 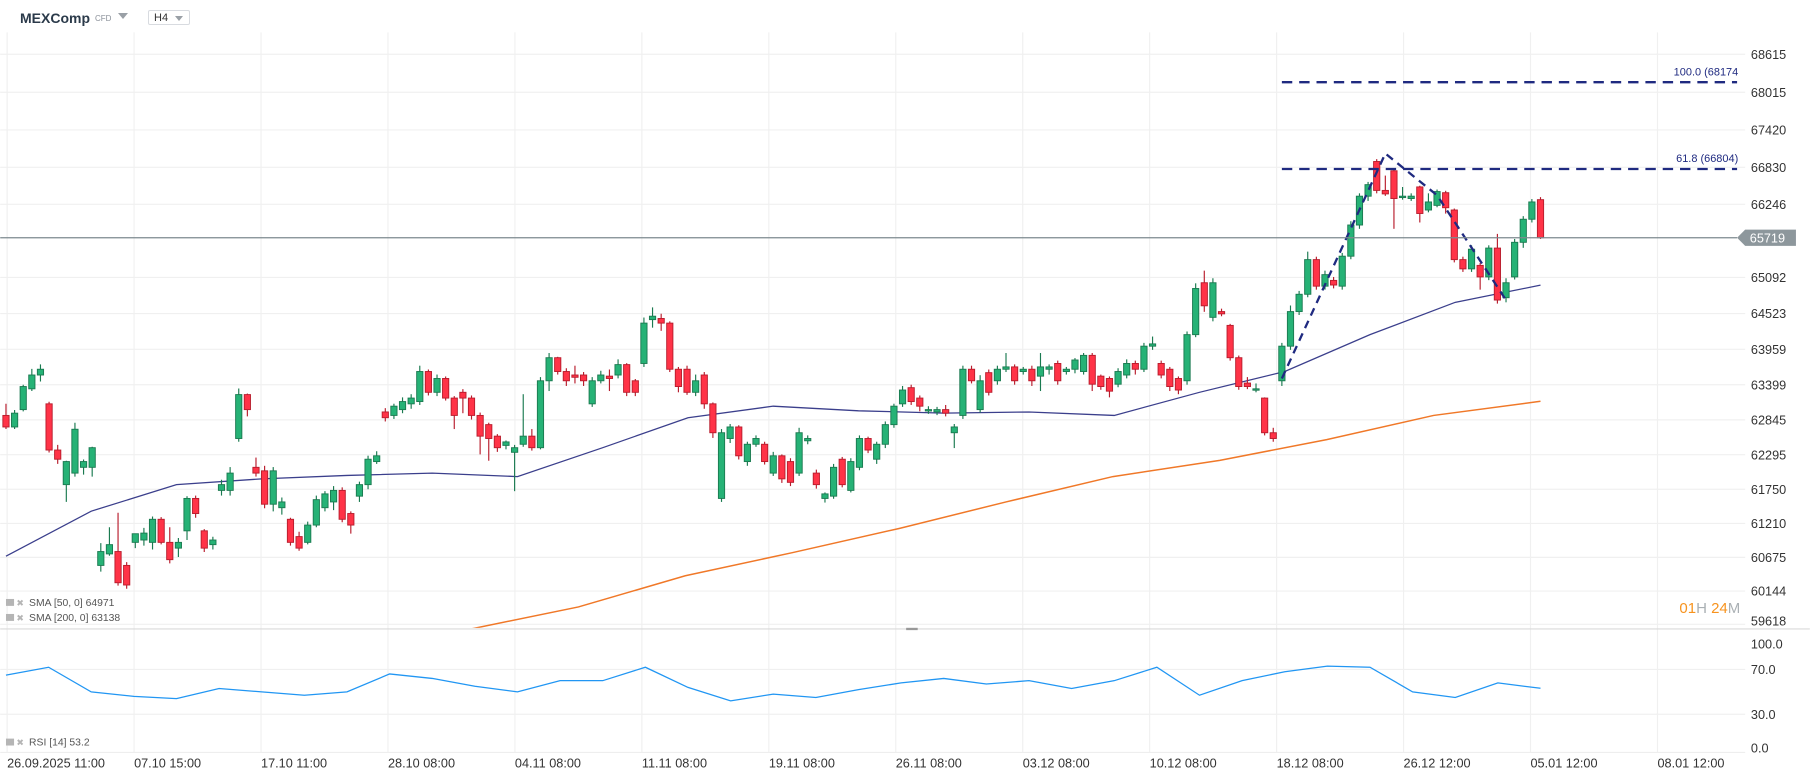 I want to click on price-tick-label: 62845, so click(x=1768, y=420).